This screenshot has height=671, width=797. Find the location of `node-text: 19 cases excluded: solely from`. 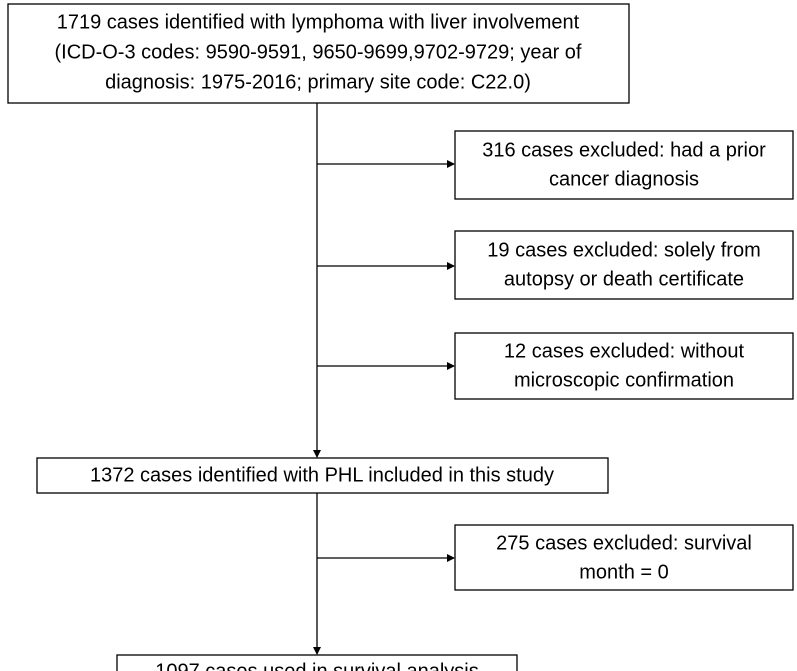

node-text: 19 cases excluded: solely from is located at coordinates (623, 250).